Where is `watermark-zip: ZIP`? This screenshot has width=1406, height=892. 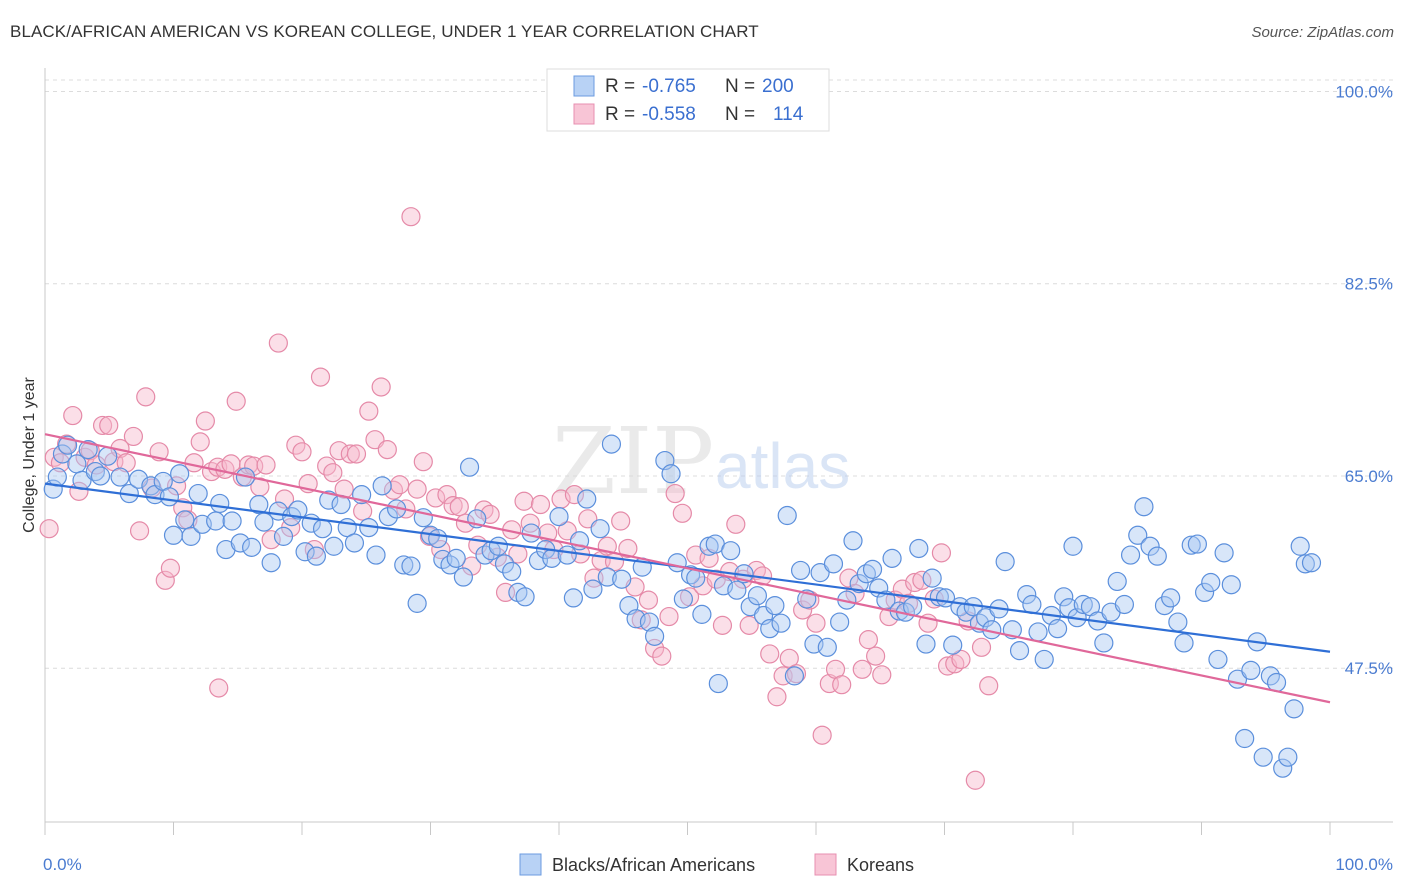 watermark-zip: ZIP is located at coordinates (633, 461).